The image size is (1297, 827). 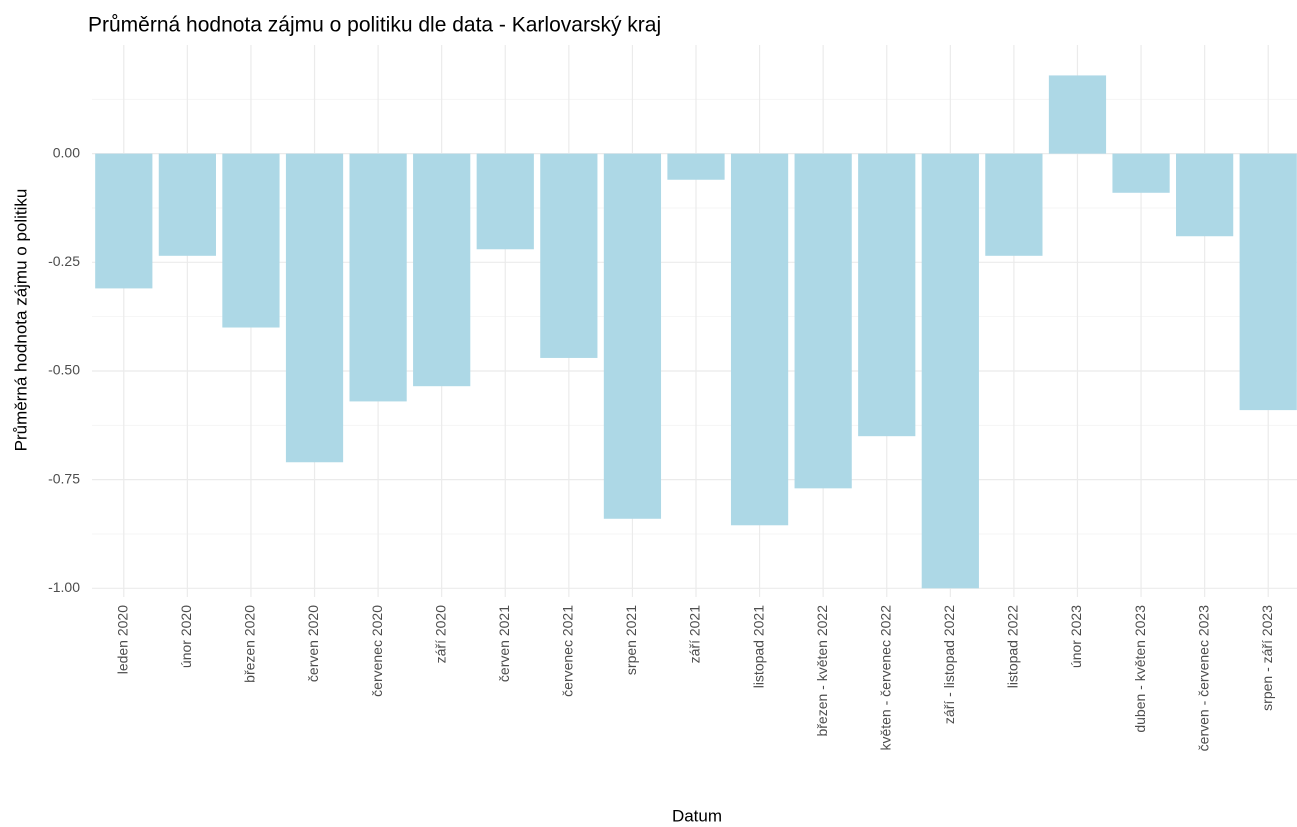 I want to click on x-tick-label: únor 2020, so click(x=186, y=636).